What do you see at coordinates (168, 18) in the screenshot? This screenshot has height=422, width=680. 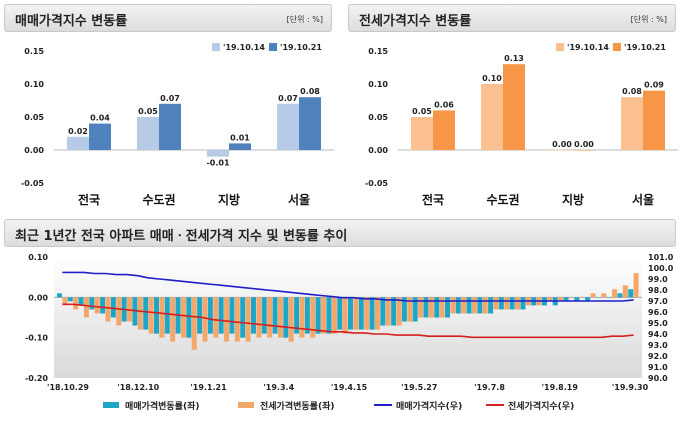 I see `sale-panel-header: 매매가격지수 변동률 [단위 : %]` at bounding box center [168, 18].